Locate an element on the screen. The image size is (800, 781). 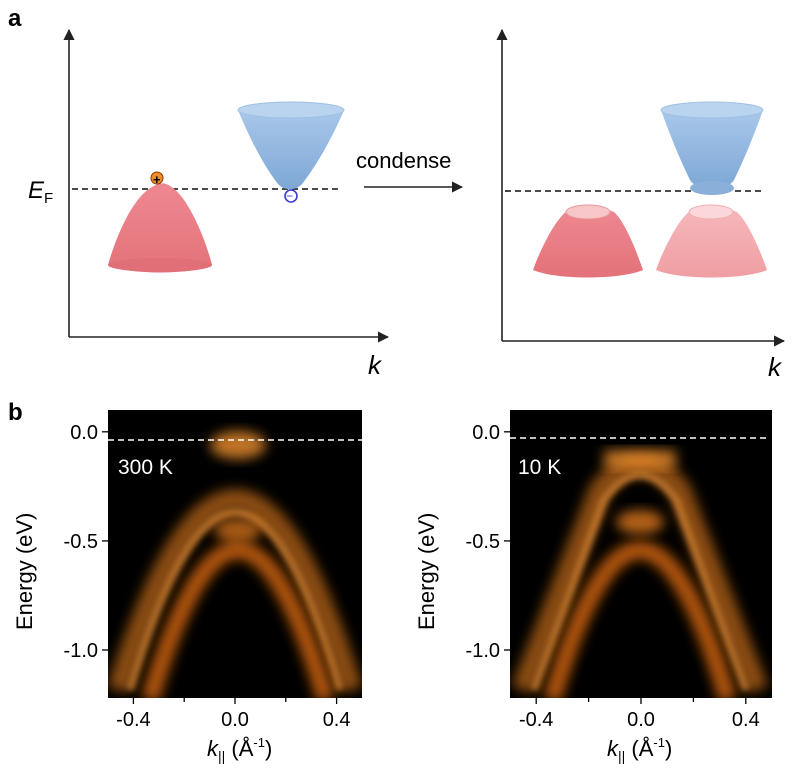
xlabel-300k: k|| (Å-1) is located at coordinates (239, 749).